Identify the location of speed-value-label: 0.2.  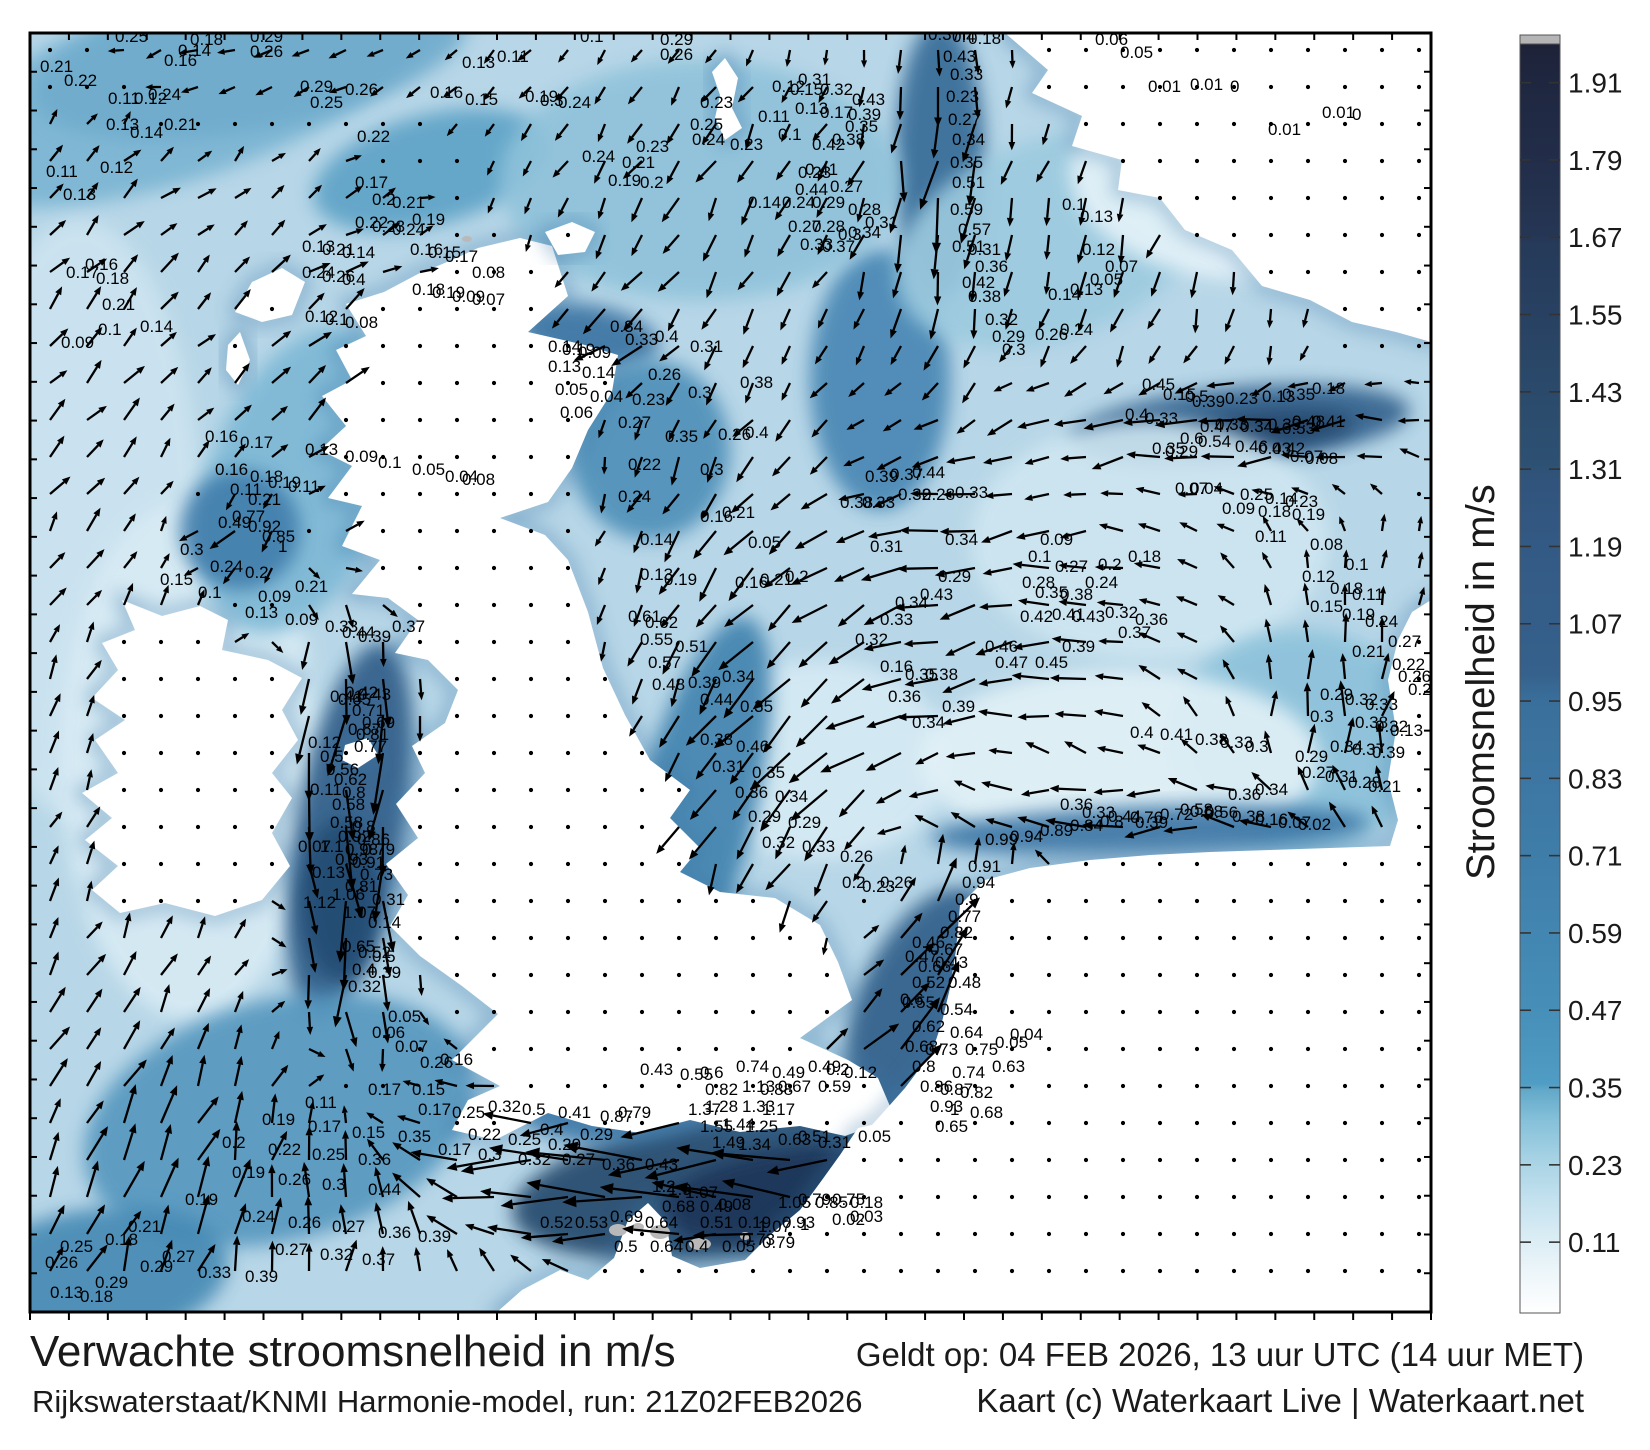
(384, 199).